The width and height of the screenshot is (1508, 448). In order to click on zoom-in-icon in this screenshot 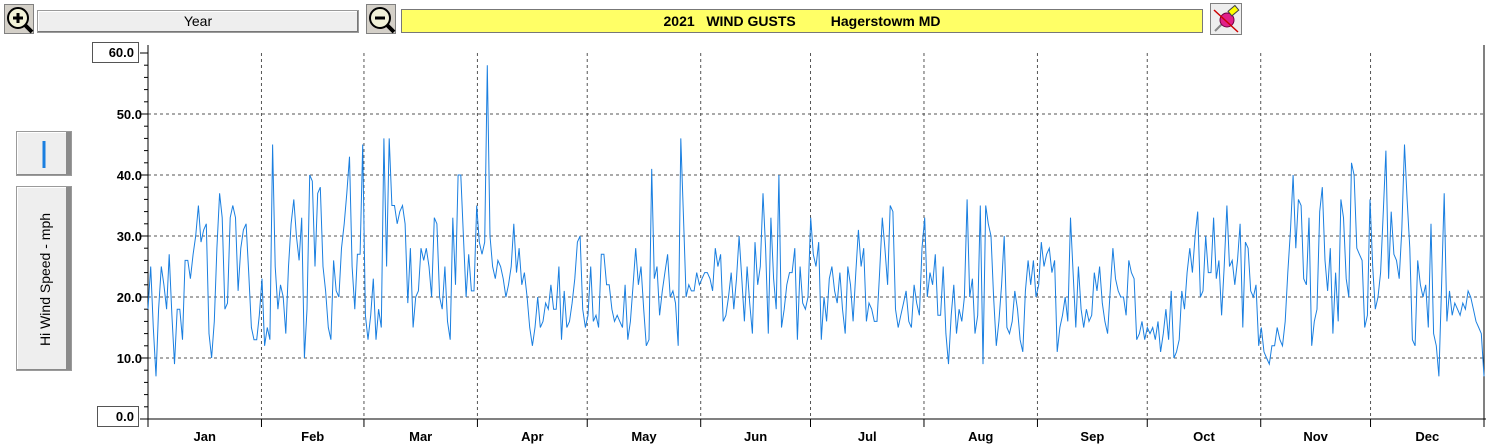, I will do `click(20, 20)`.